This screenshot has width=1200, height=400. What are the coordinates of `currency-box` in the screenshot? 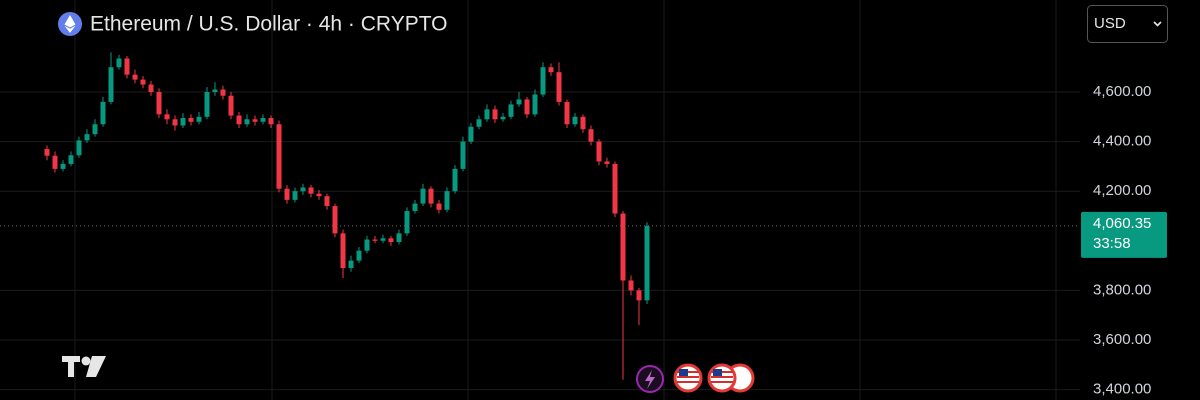 It's located at (1127, 24).